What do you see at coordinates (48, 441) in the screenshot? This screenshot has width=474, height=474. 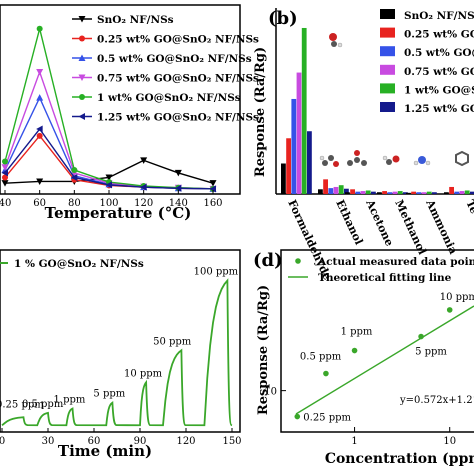 I see `panel-c-xtick-label: 30` at bounding box center [48, 441].